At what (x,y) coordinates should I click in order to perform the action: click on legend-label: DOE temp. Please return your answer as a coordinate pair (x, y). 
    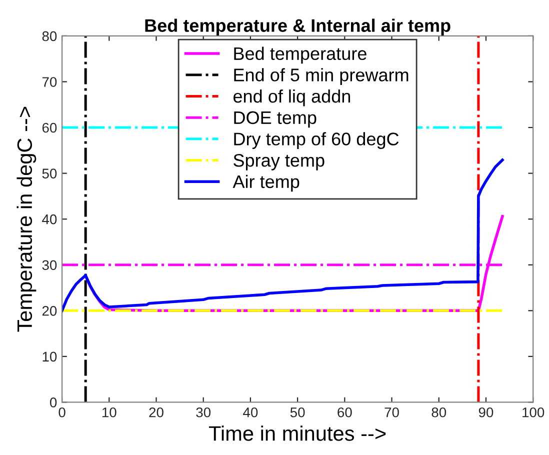
    Looking at the image, I should click on (275, 119).